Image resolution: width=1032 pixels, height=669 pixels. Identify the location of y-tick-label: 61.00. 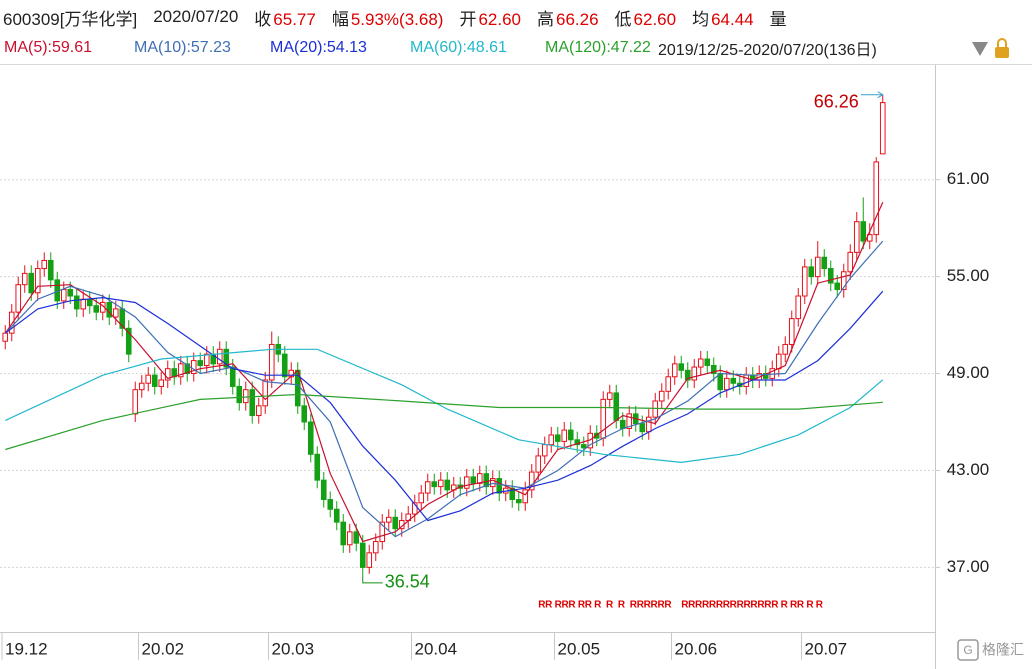
(968, 178).